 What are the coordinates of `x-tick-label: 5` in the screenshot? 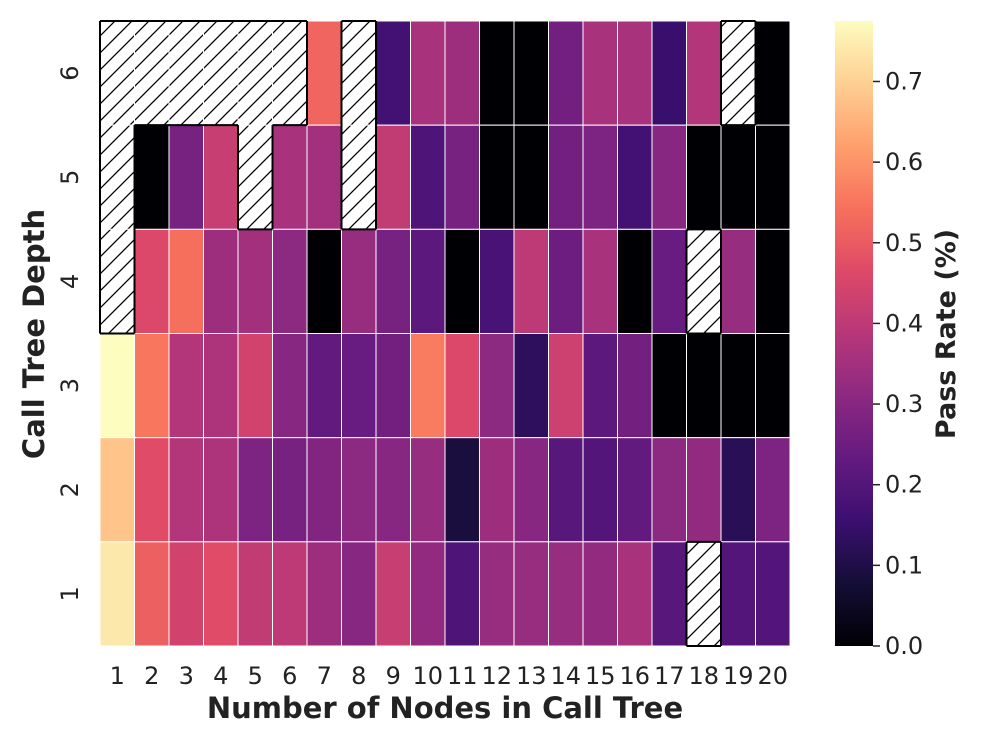 It's located at (255, 676).